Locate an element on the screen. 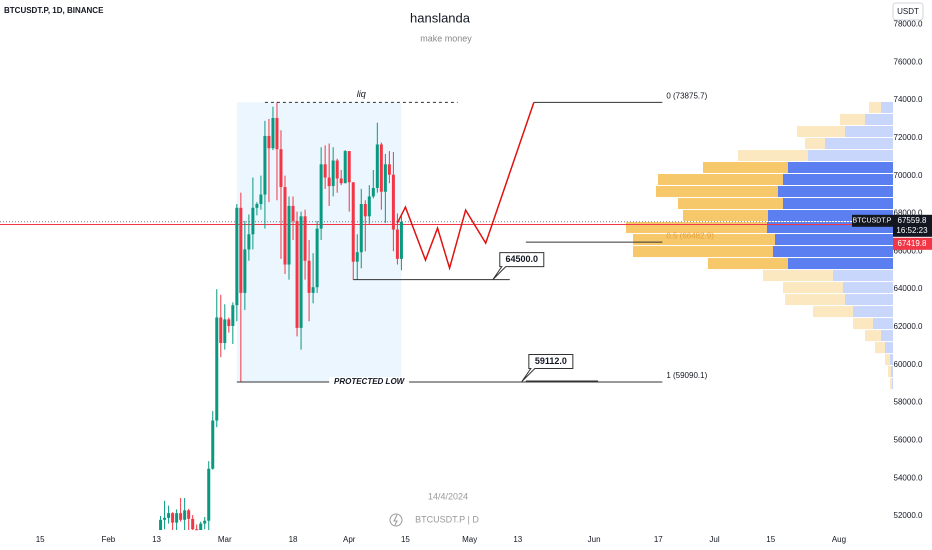  mark-price-label: 67419.8 is located at coordinates (912, 243).